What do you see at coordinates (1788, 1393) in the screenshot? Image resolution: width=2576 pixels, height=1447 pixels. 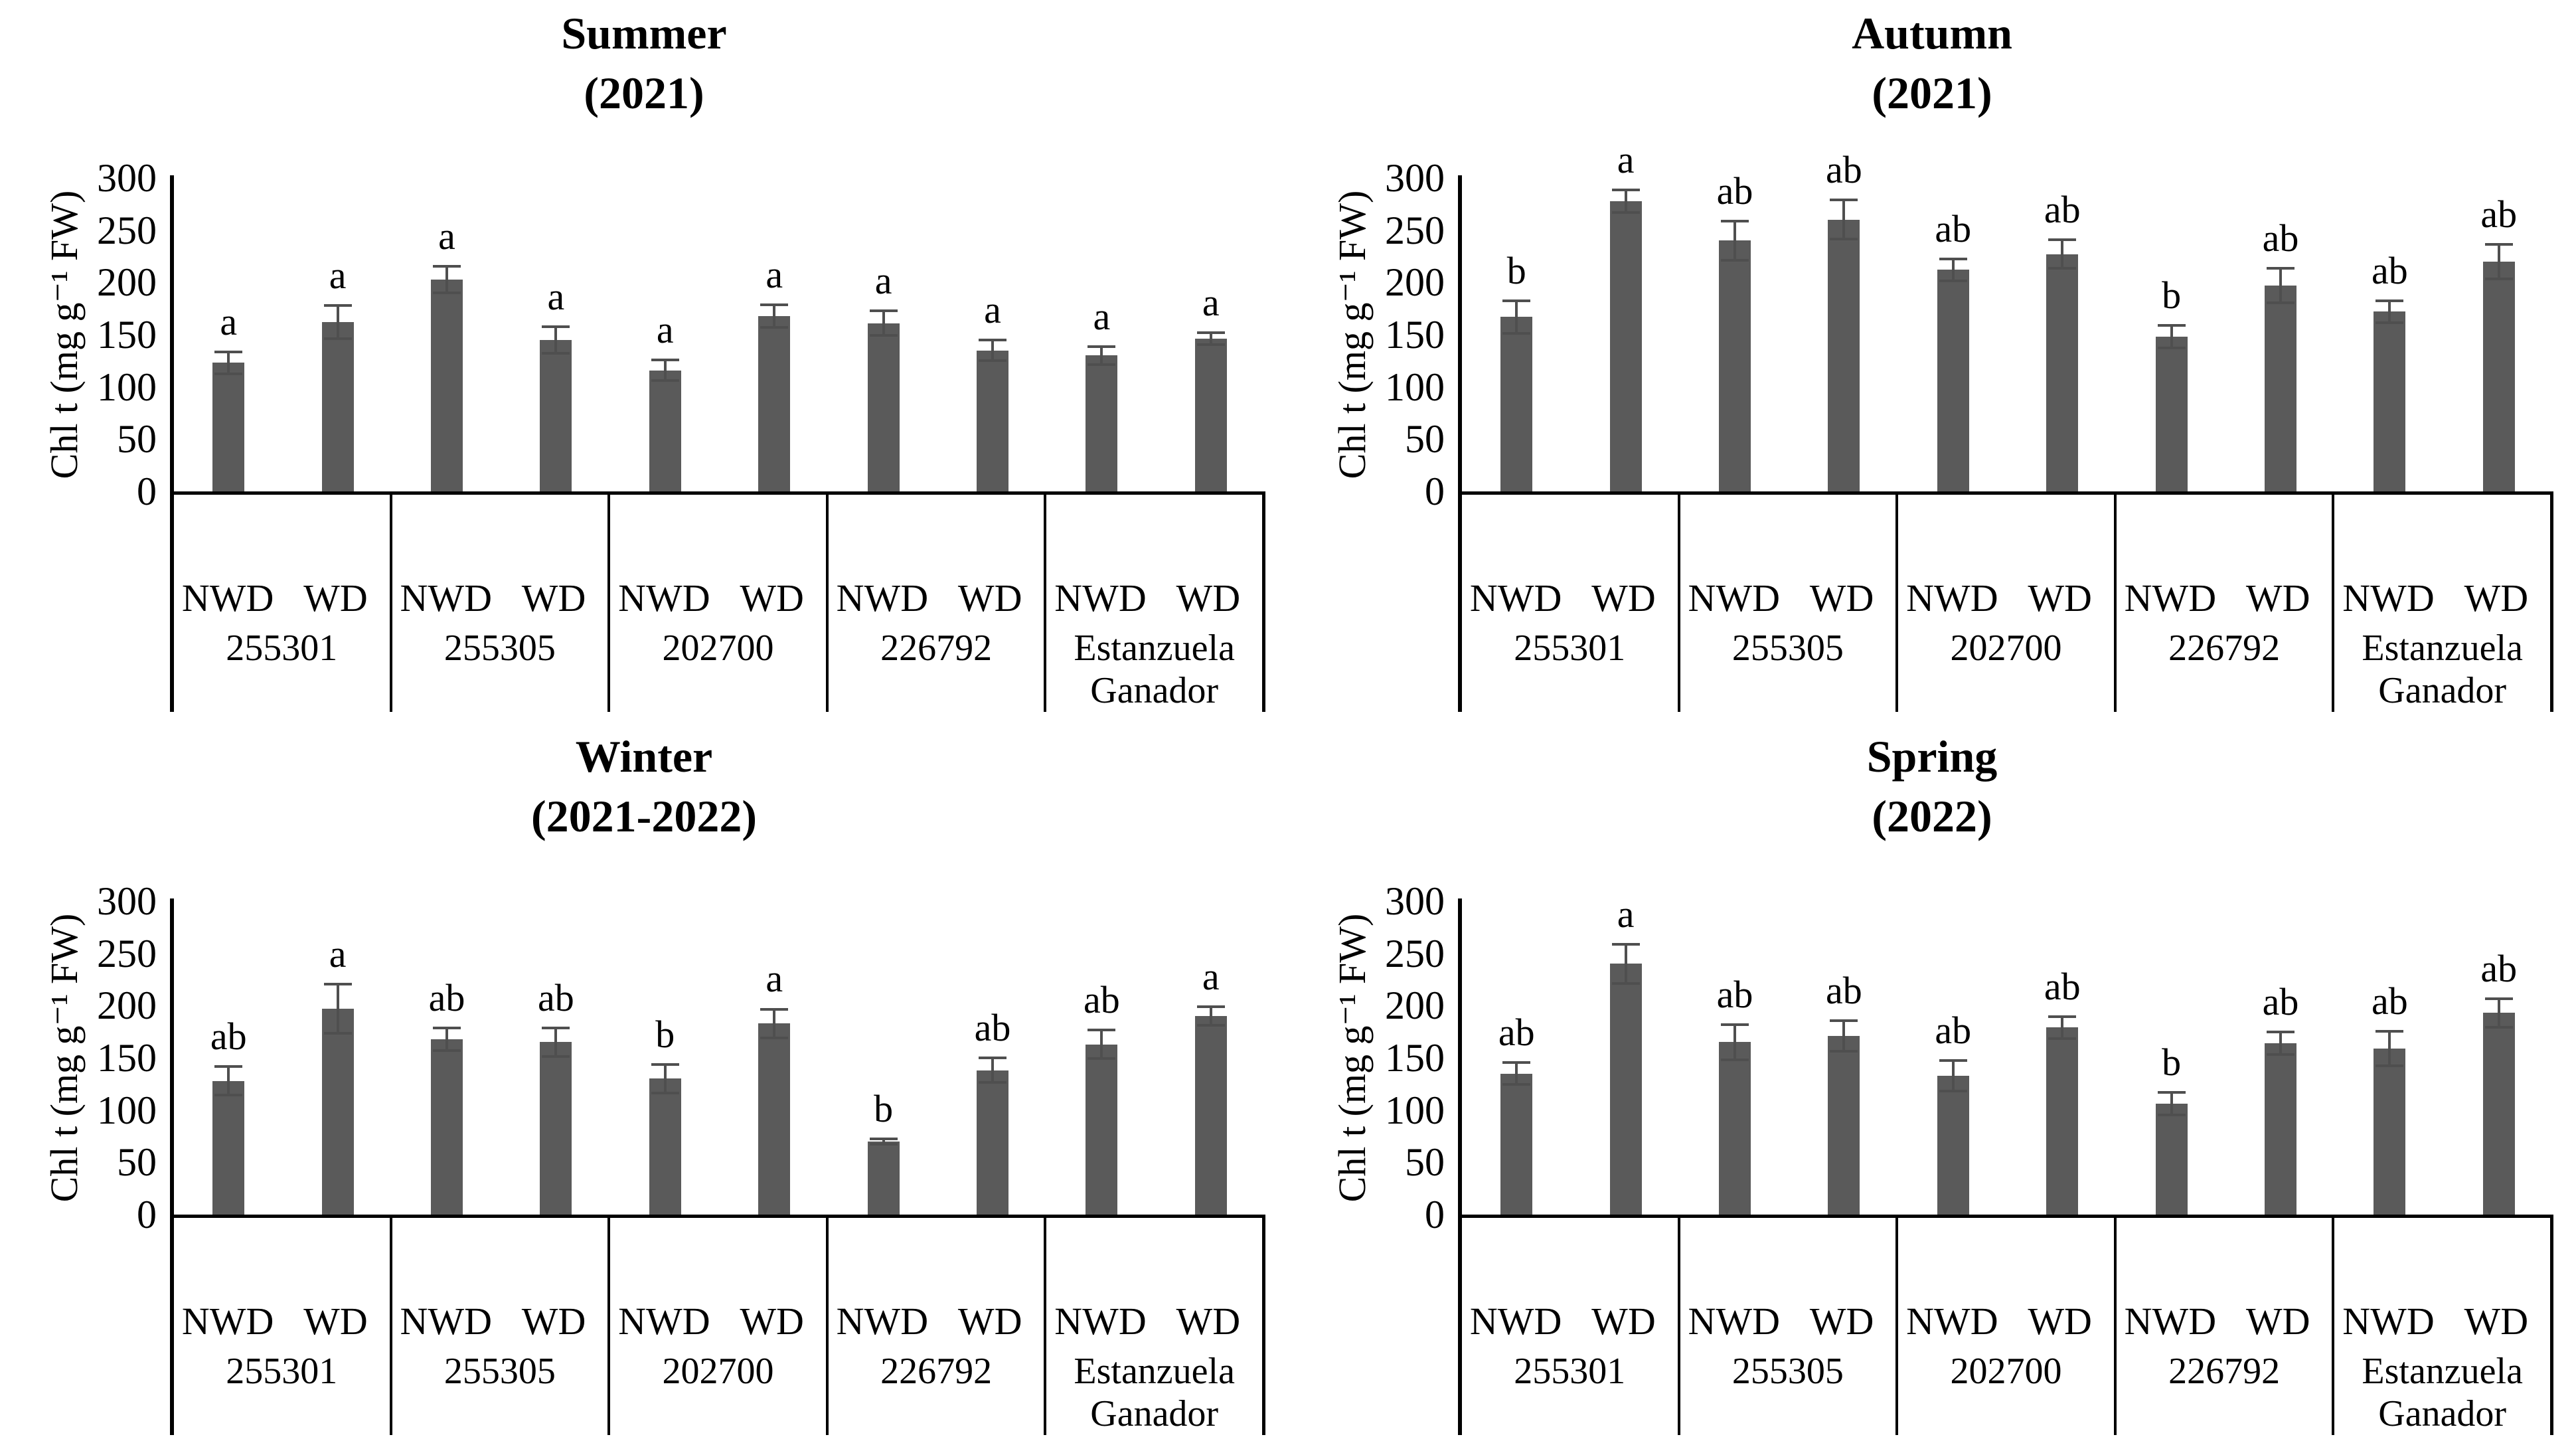 I see `genotype-row: 255305` at bounding box center [1788, 1393].